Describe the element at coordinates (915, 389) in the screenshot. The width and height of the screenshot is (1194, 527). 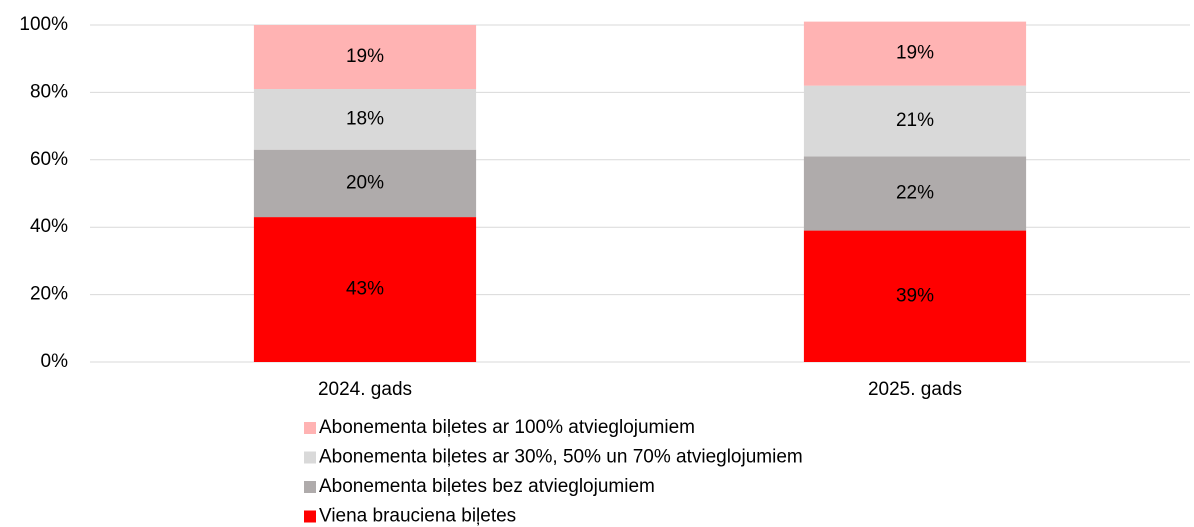
I see `x-tick-label: 2025. gads` at that location.